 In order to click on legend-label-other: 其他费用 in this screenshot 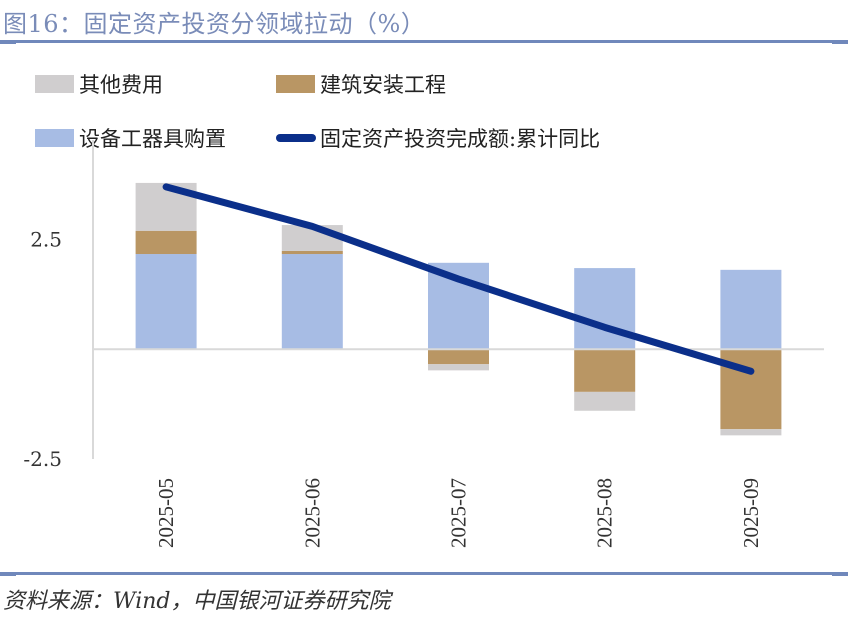, I will do `click(121, 85)`.